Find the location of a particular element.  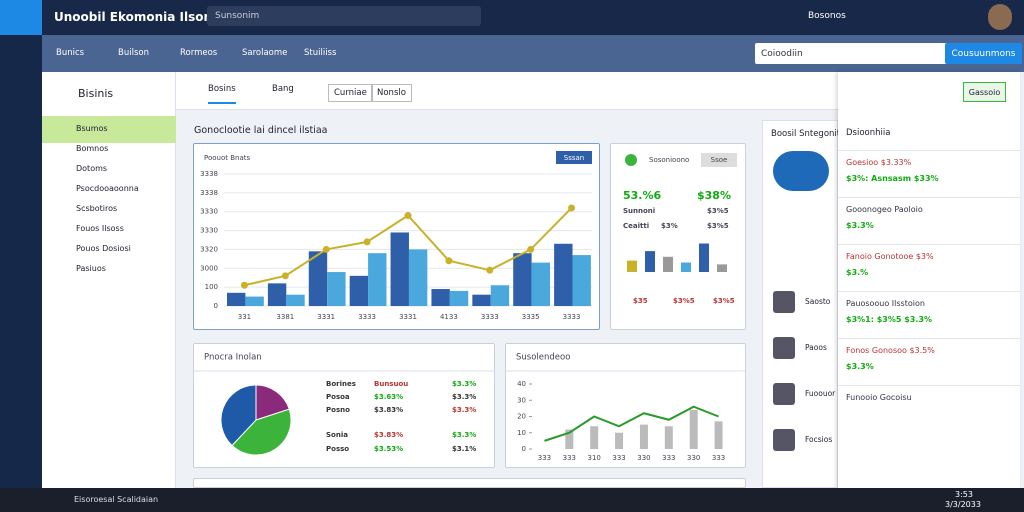

avatar is located at coordinates (1000, 17).